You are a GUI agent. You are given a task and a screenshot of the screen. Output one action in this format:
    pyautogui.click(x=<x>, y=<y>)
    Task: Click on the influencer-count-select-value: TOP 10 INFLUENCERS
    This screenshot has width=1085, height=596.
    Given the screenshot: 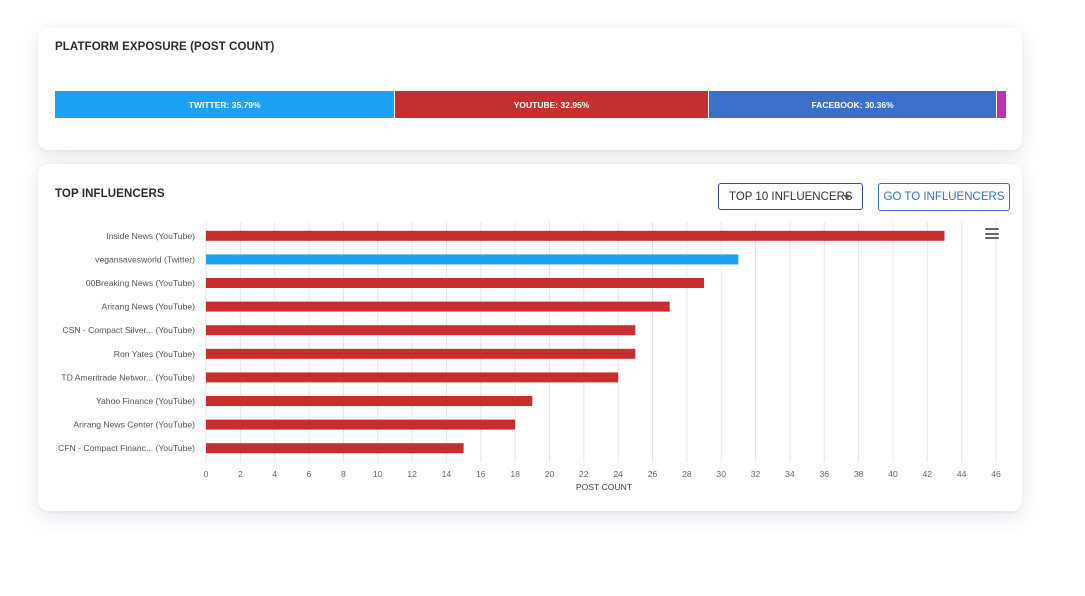 What is the action you would take?
    pyautogui.click(x=791, y=196)
    